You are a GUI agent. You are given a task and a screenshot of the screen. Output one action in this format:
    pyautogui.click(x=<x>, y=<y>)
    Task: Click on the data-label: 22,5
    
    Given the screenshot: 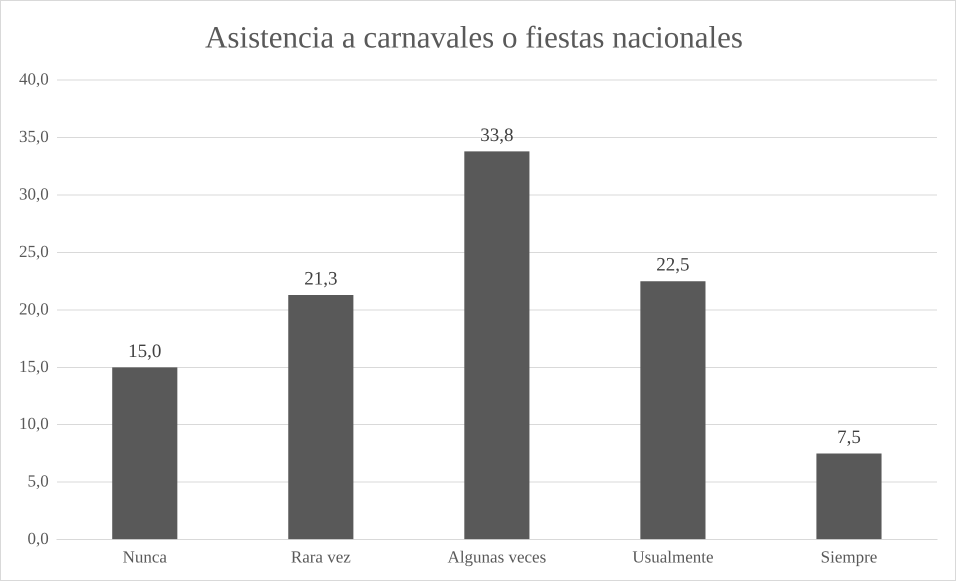 What is the action you would take?
    pyautogui.click(x=673, y=265)
    